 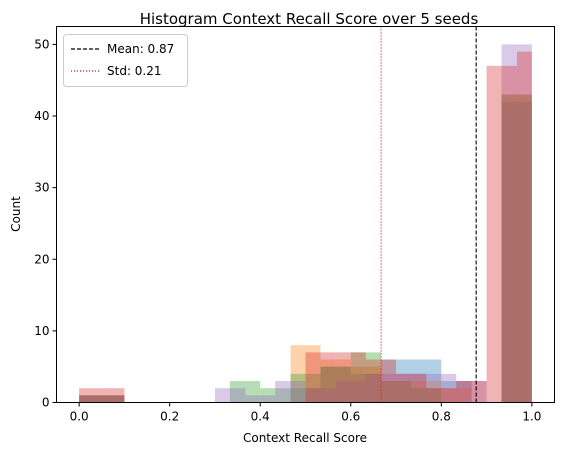 I want to click on y-tick-label: 40, so click(x=41, y=116).